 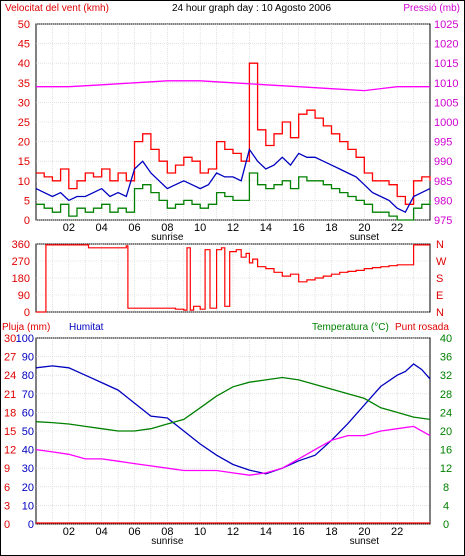 What do you see at coordinates (7, 469) in the screenshot?
I see `rain-y-tick-label: 9` at bounding box center [7, 469].